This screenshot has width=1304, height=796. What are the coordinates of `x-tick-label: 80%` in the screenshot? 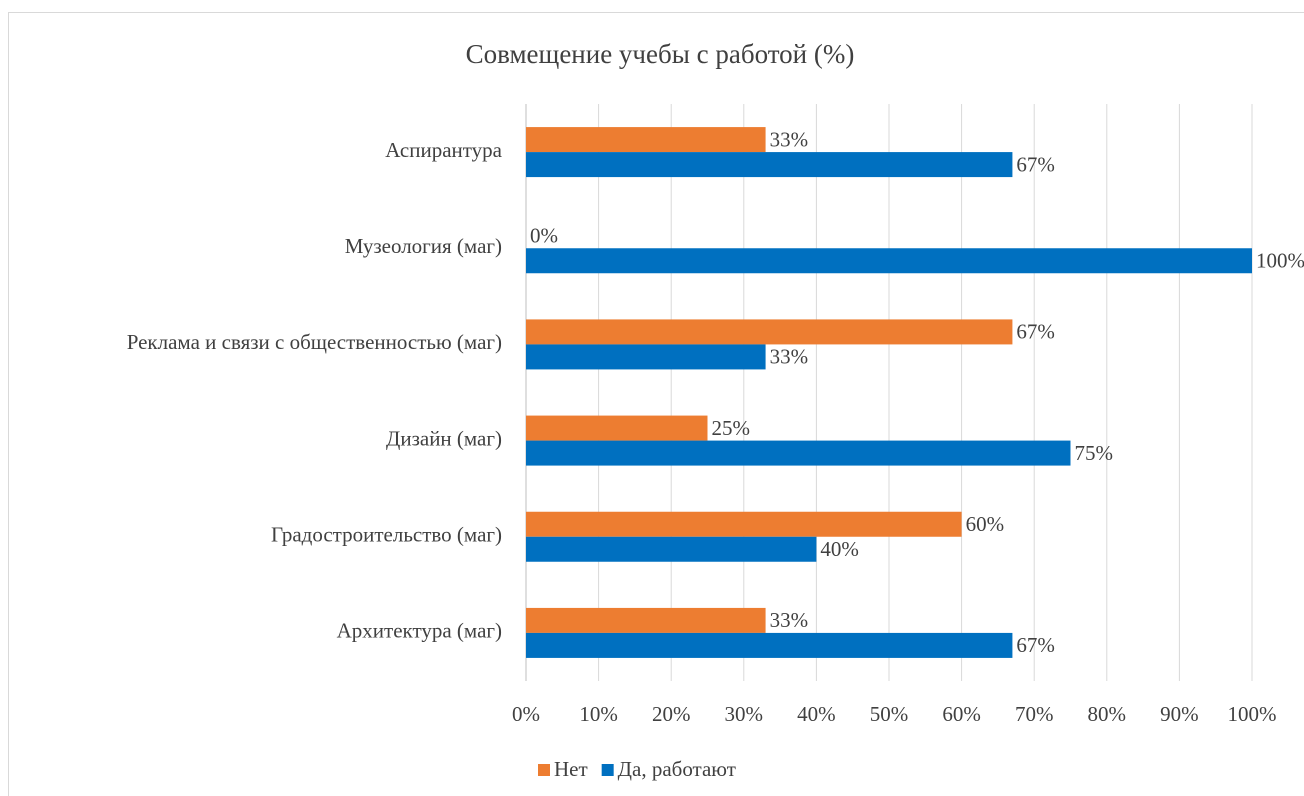 It's located at (1107, 714).